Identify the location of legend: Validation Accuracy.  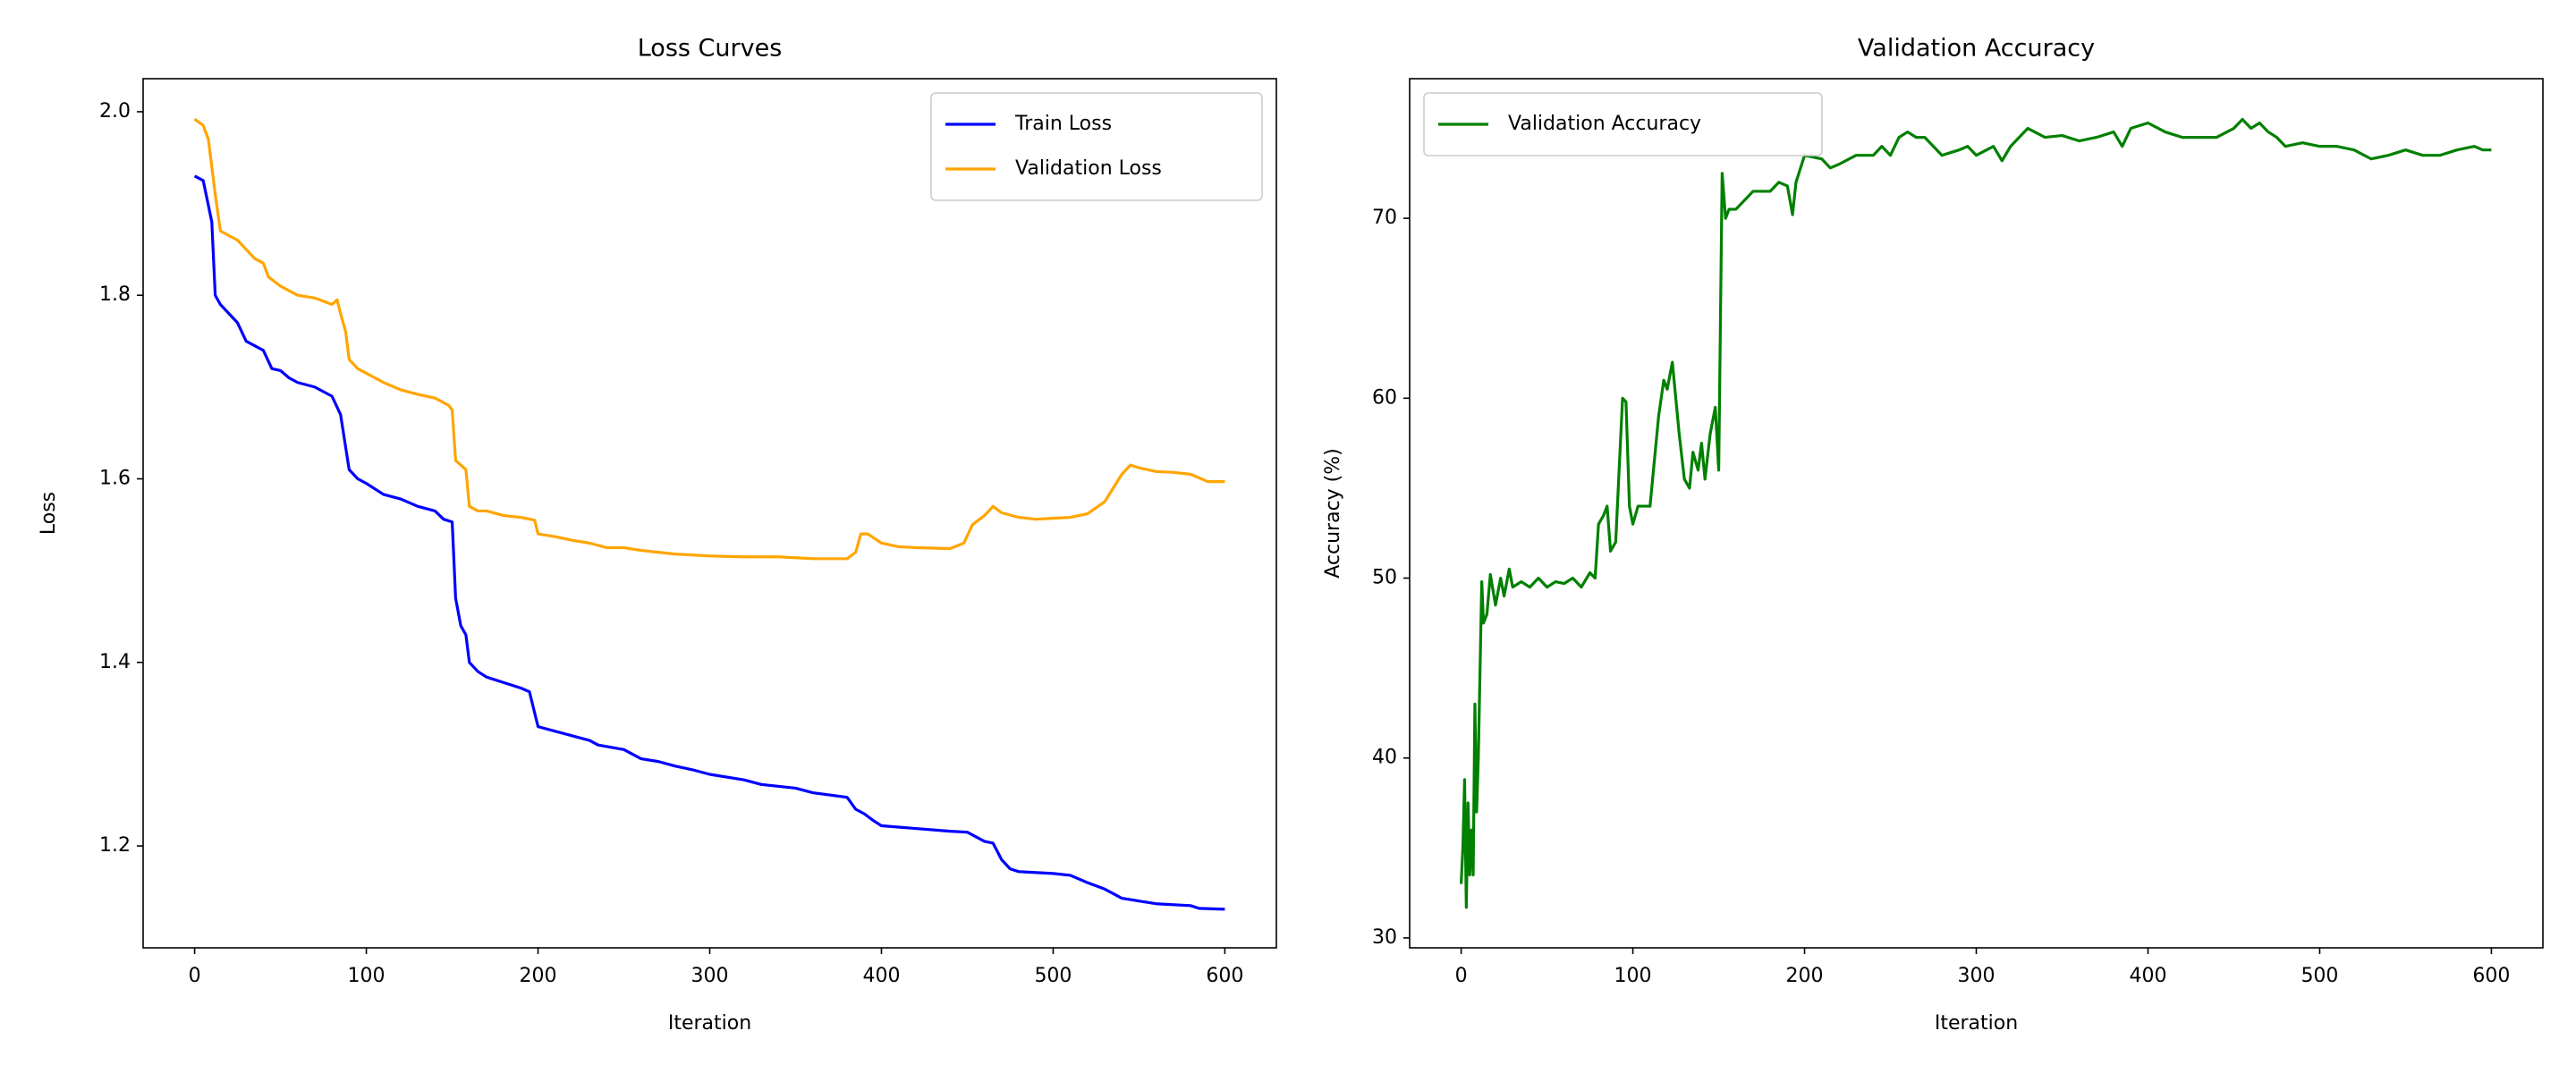
(1623, 124).